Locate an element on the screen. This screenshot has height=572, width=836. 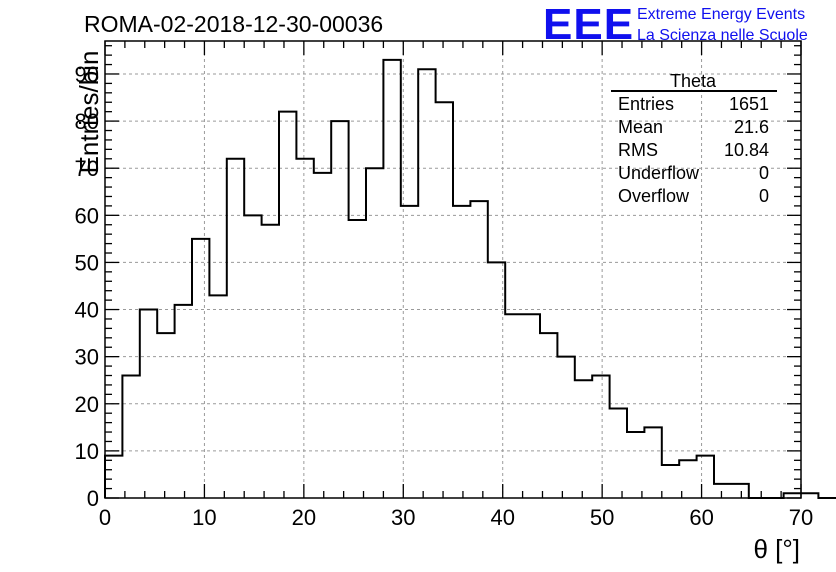
y-axis-title: Entries/bin is located at coordinates (89, 112).